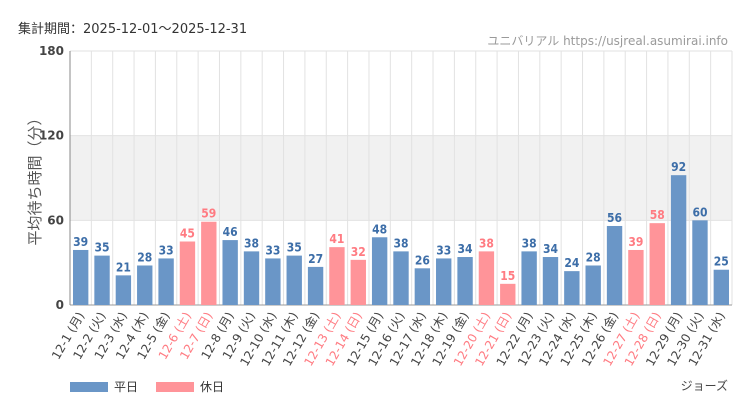 The width and height of the screenshot is (750, 410). I want to click on period-label: 集計期間：2025-12-01〜2025-12-31, so click(133, 29).